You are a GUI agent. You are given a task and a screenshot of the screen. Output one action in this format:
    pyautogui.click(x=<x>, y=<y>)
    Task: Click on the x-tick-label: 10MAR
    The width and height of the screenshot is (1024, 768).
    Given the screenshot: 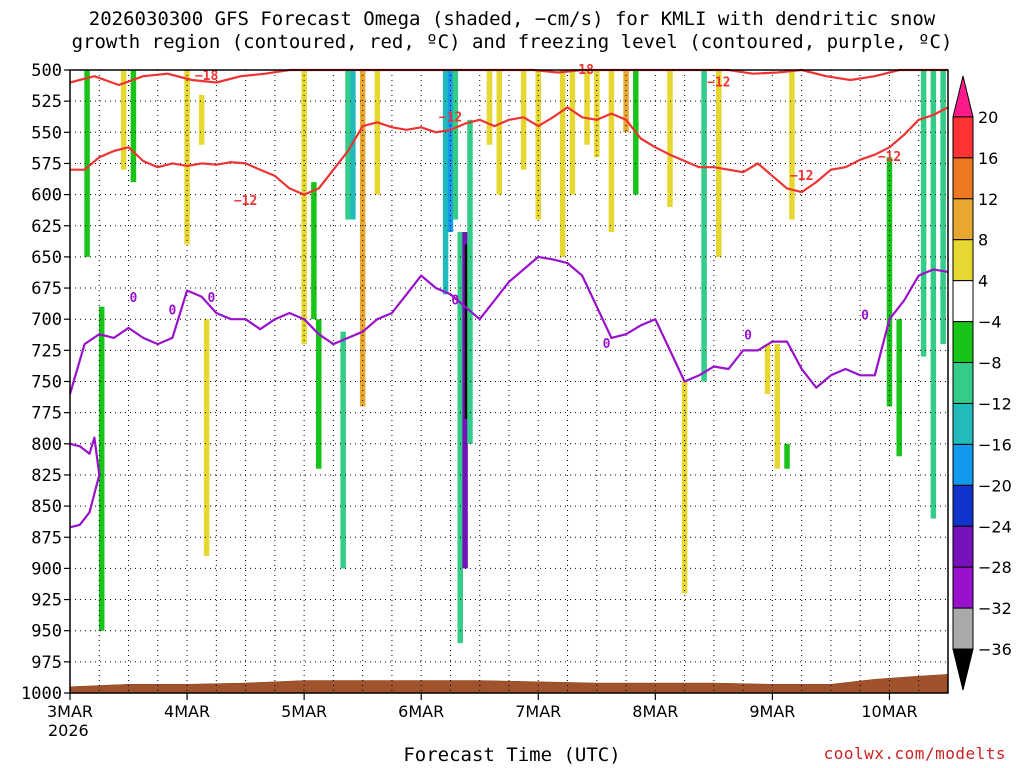 What is the action you would take?
    pyautogui.click(x=889, y=711)
    